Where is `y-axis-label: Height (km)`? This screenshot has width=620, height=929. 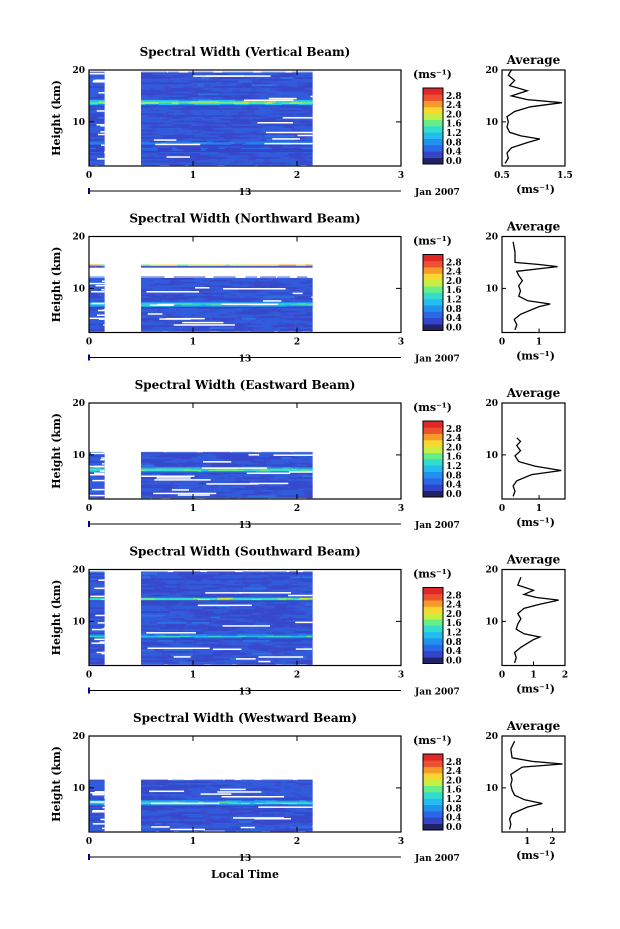
y-axis-label: Height (km) is located at coordinates (56, 451).